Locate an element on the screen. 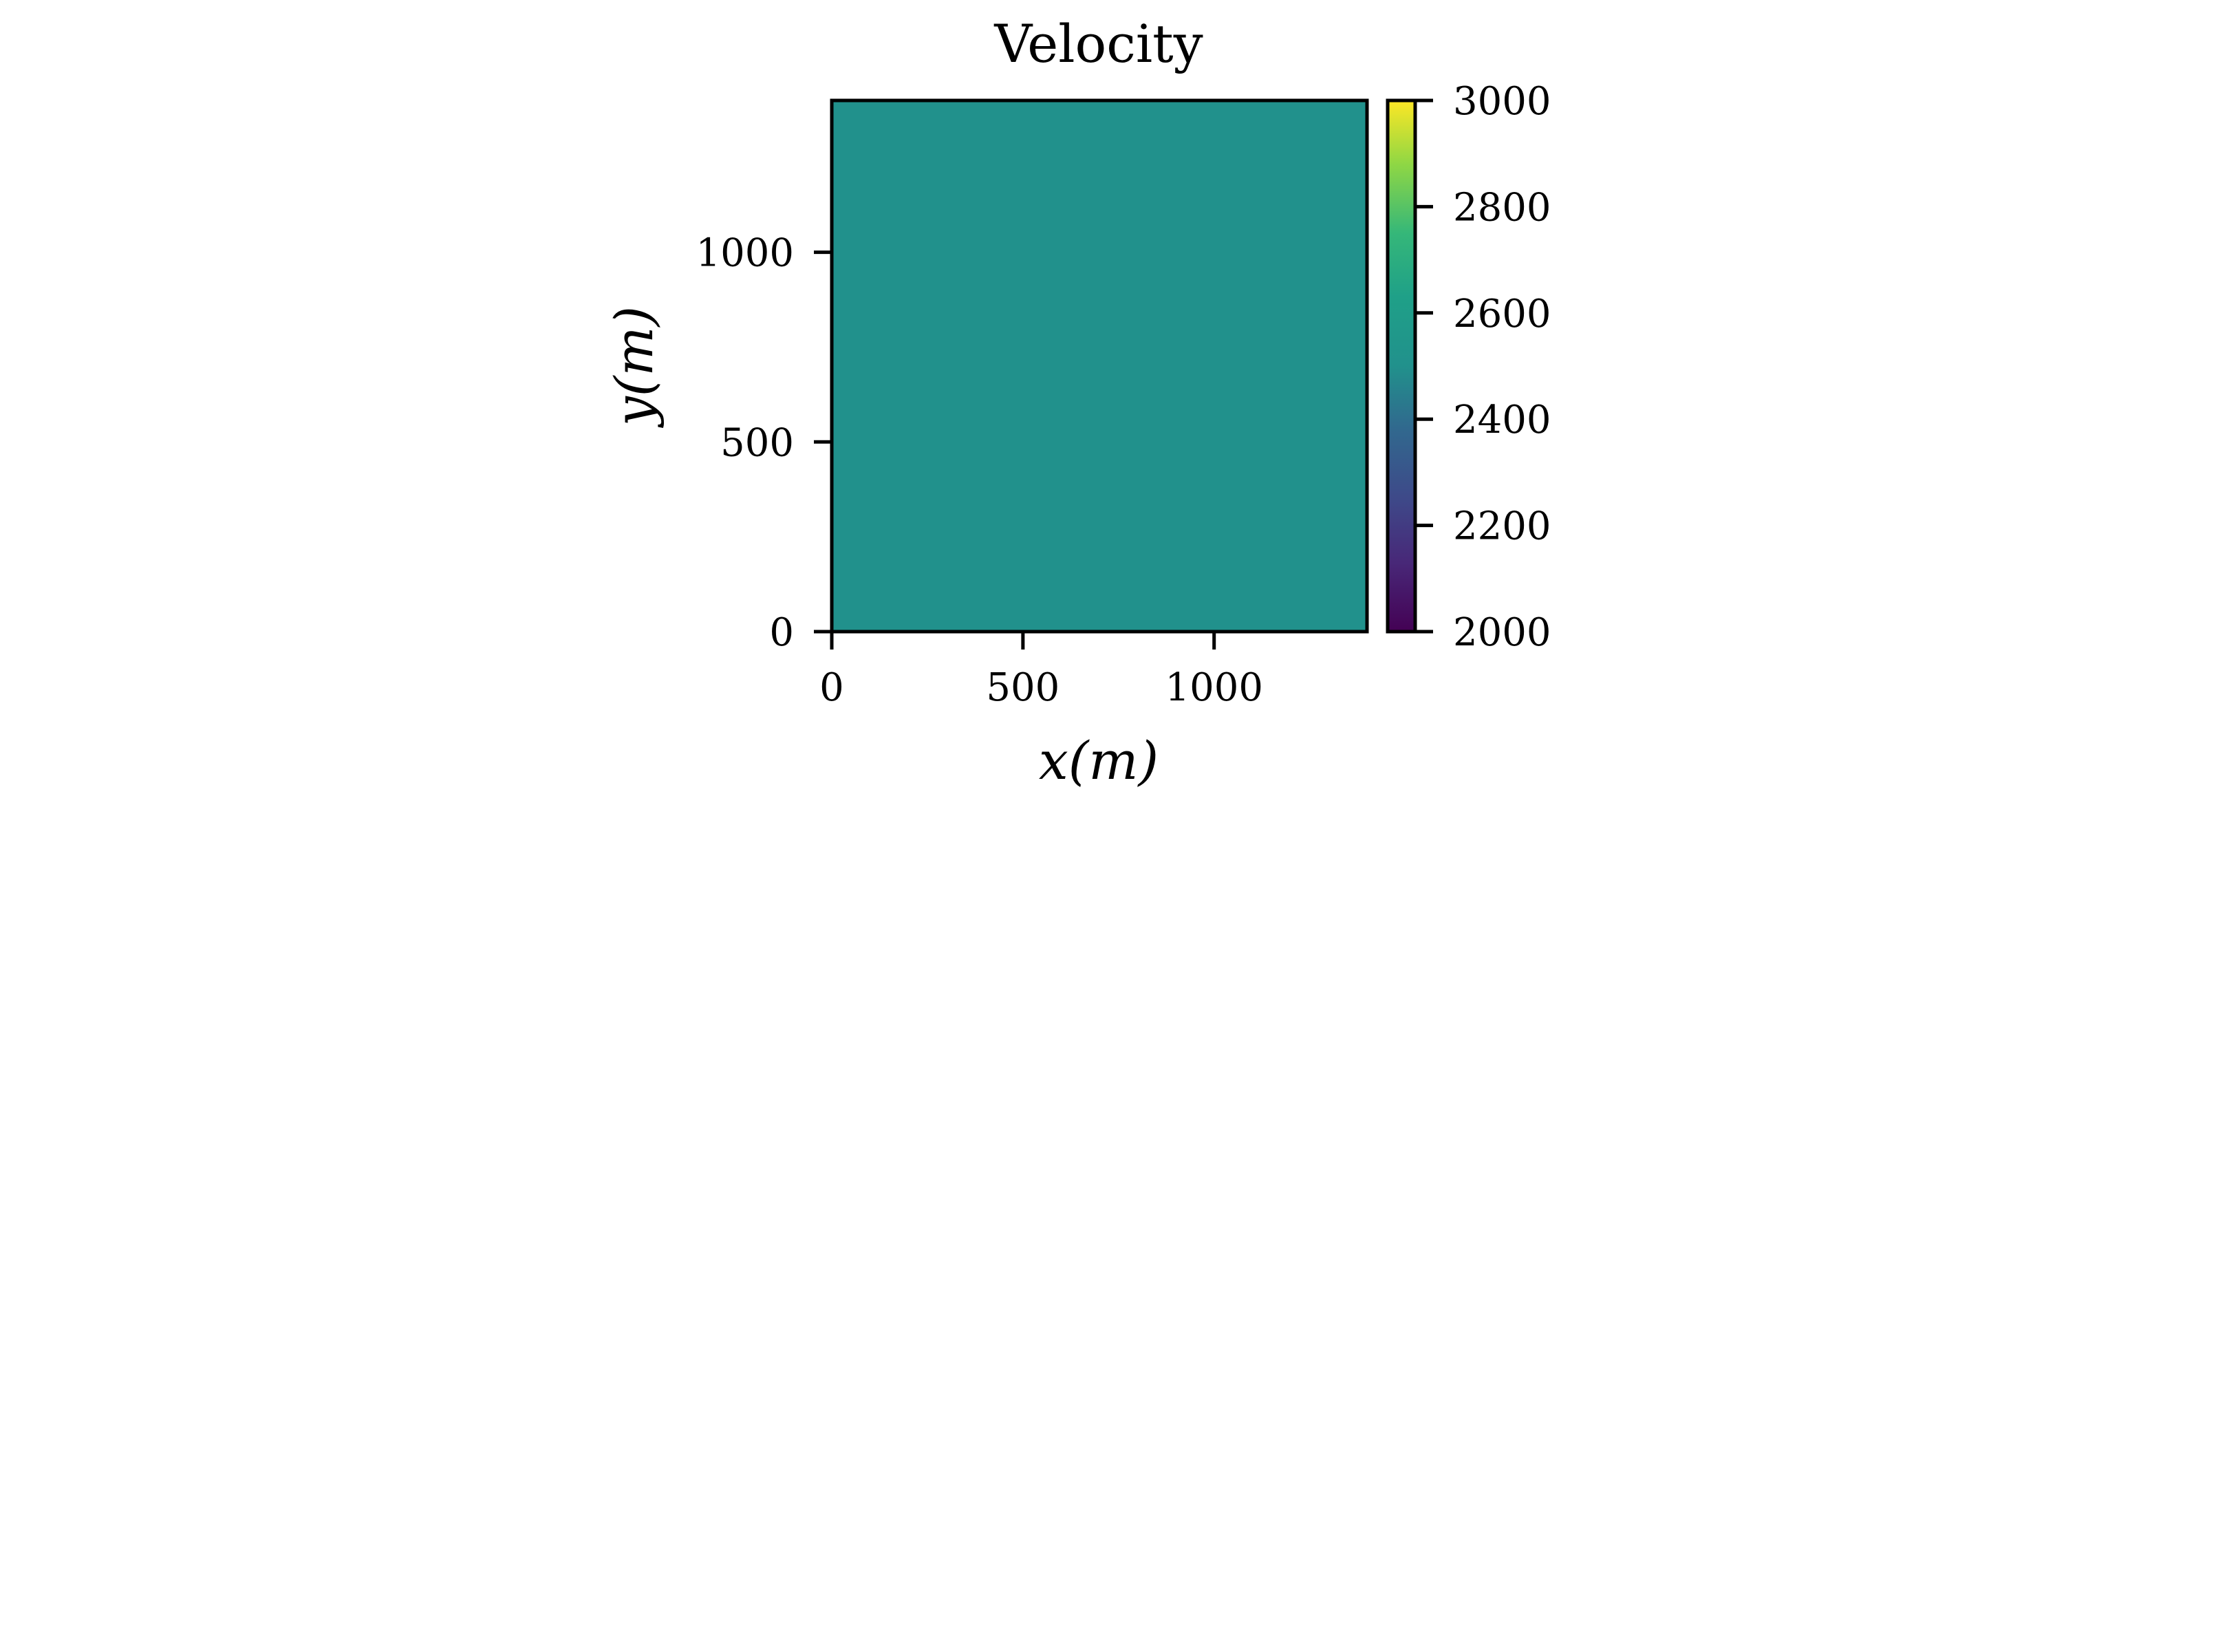  y-tick-label: 500 is located at coordinates (757, 442).